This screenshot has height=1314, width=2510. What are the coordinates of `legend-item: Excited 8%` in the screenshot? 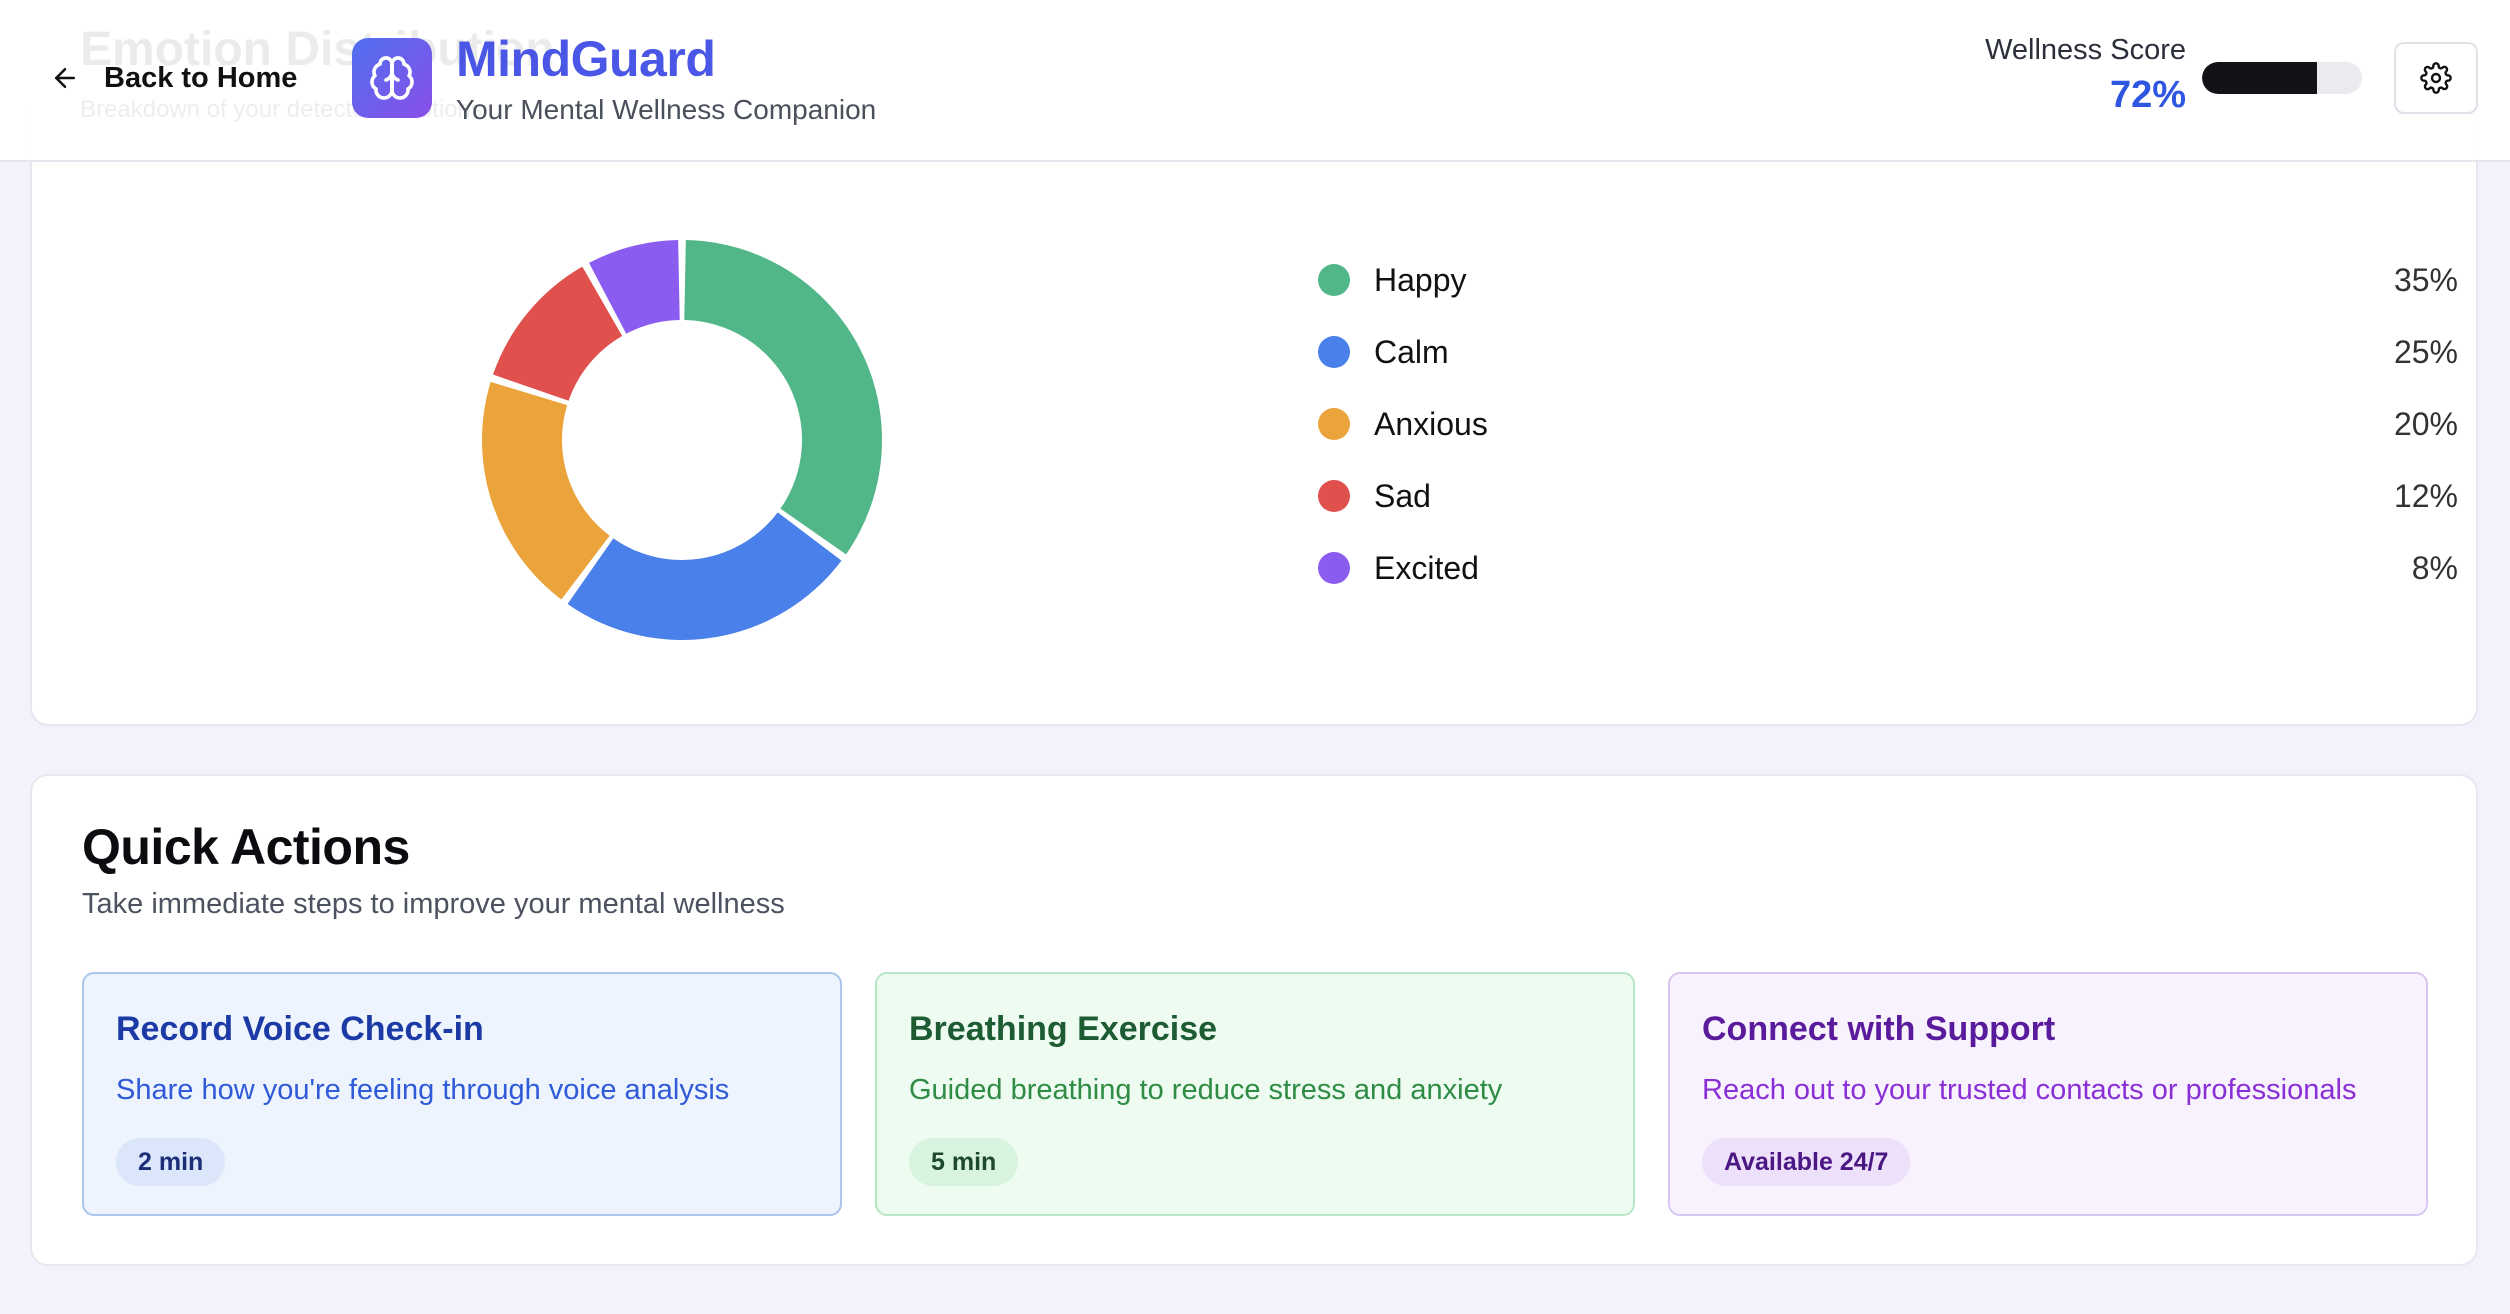 It's located at (1873, 568).